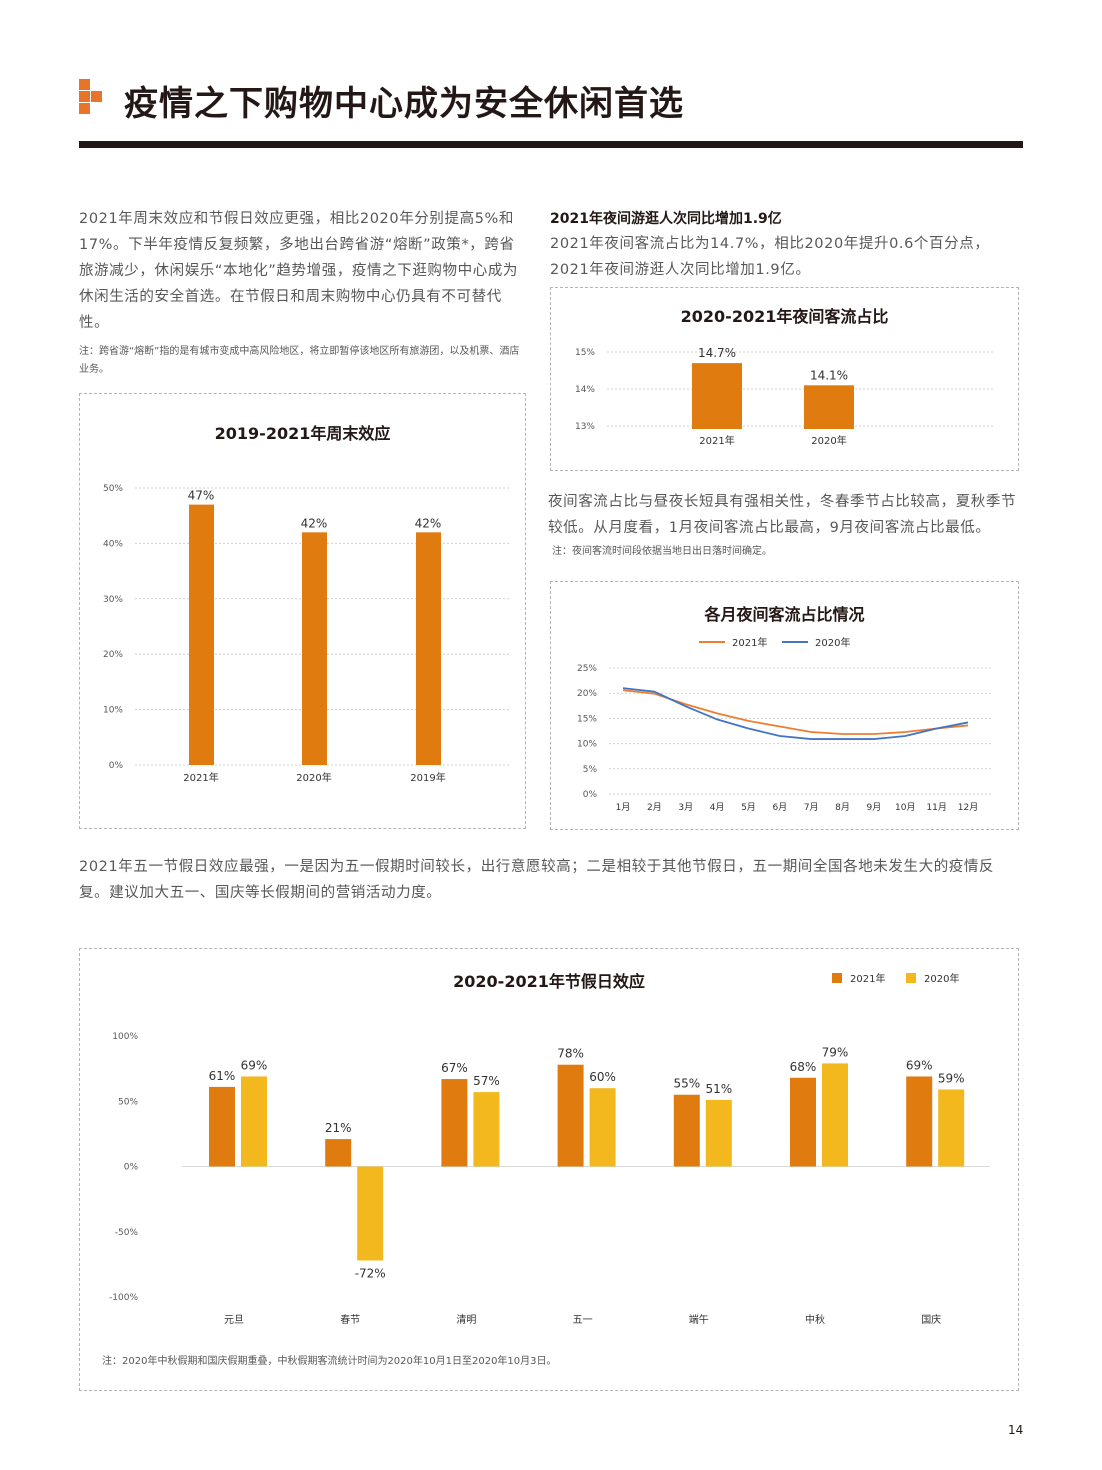 Image resolution: width=1102 pixels, height=1470 pixels. I want to click on night-share-chart-svg: 13% 14% 15% 14.7% 2021年 14.1% 2020年, so click(784, 396).